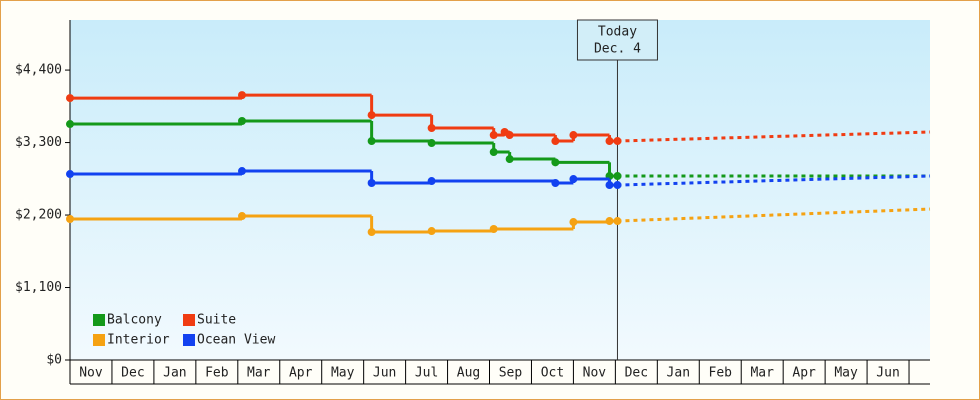 The image size is (980, 400). Describe the element at coordinates (38, 215) in the screenshot. I see `y-tick-label: $2,200` at that location.